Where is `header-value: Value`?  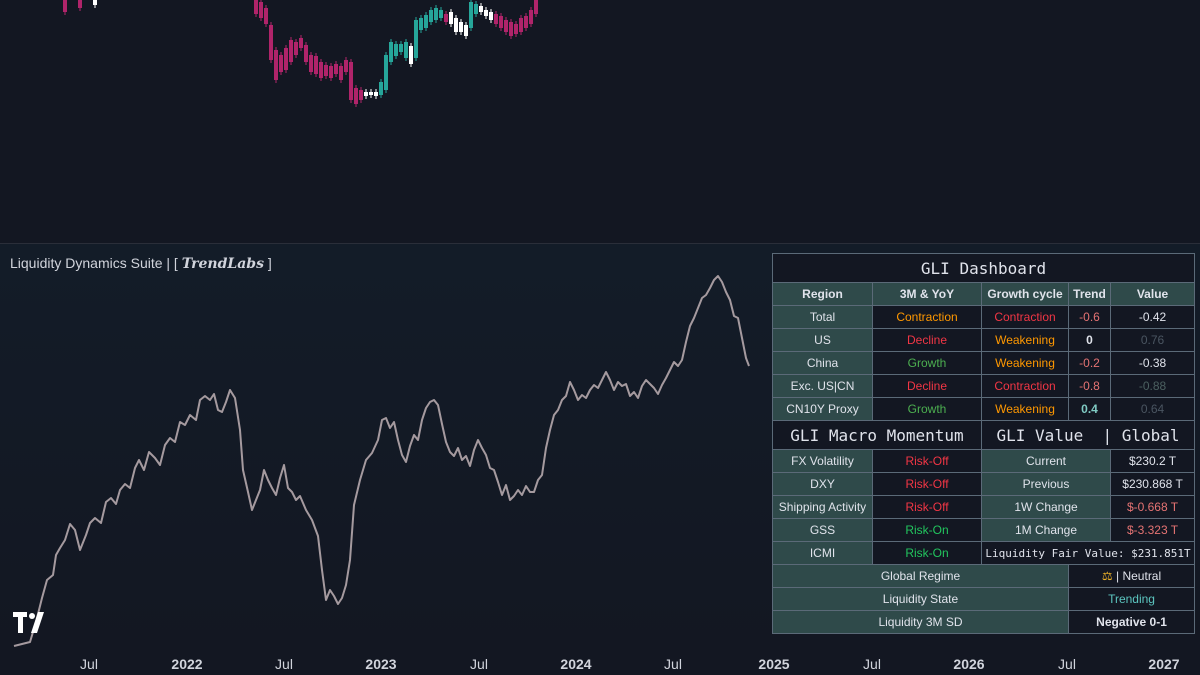 header-value: Value is located at coordinates (1152, 294).